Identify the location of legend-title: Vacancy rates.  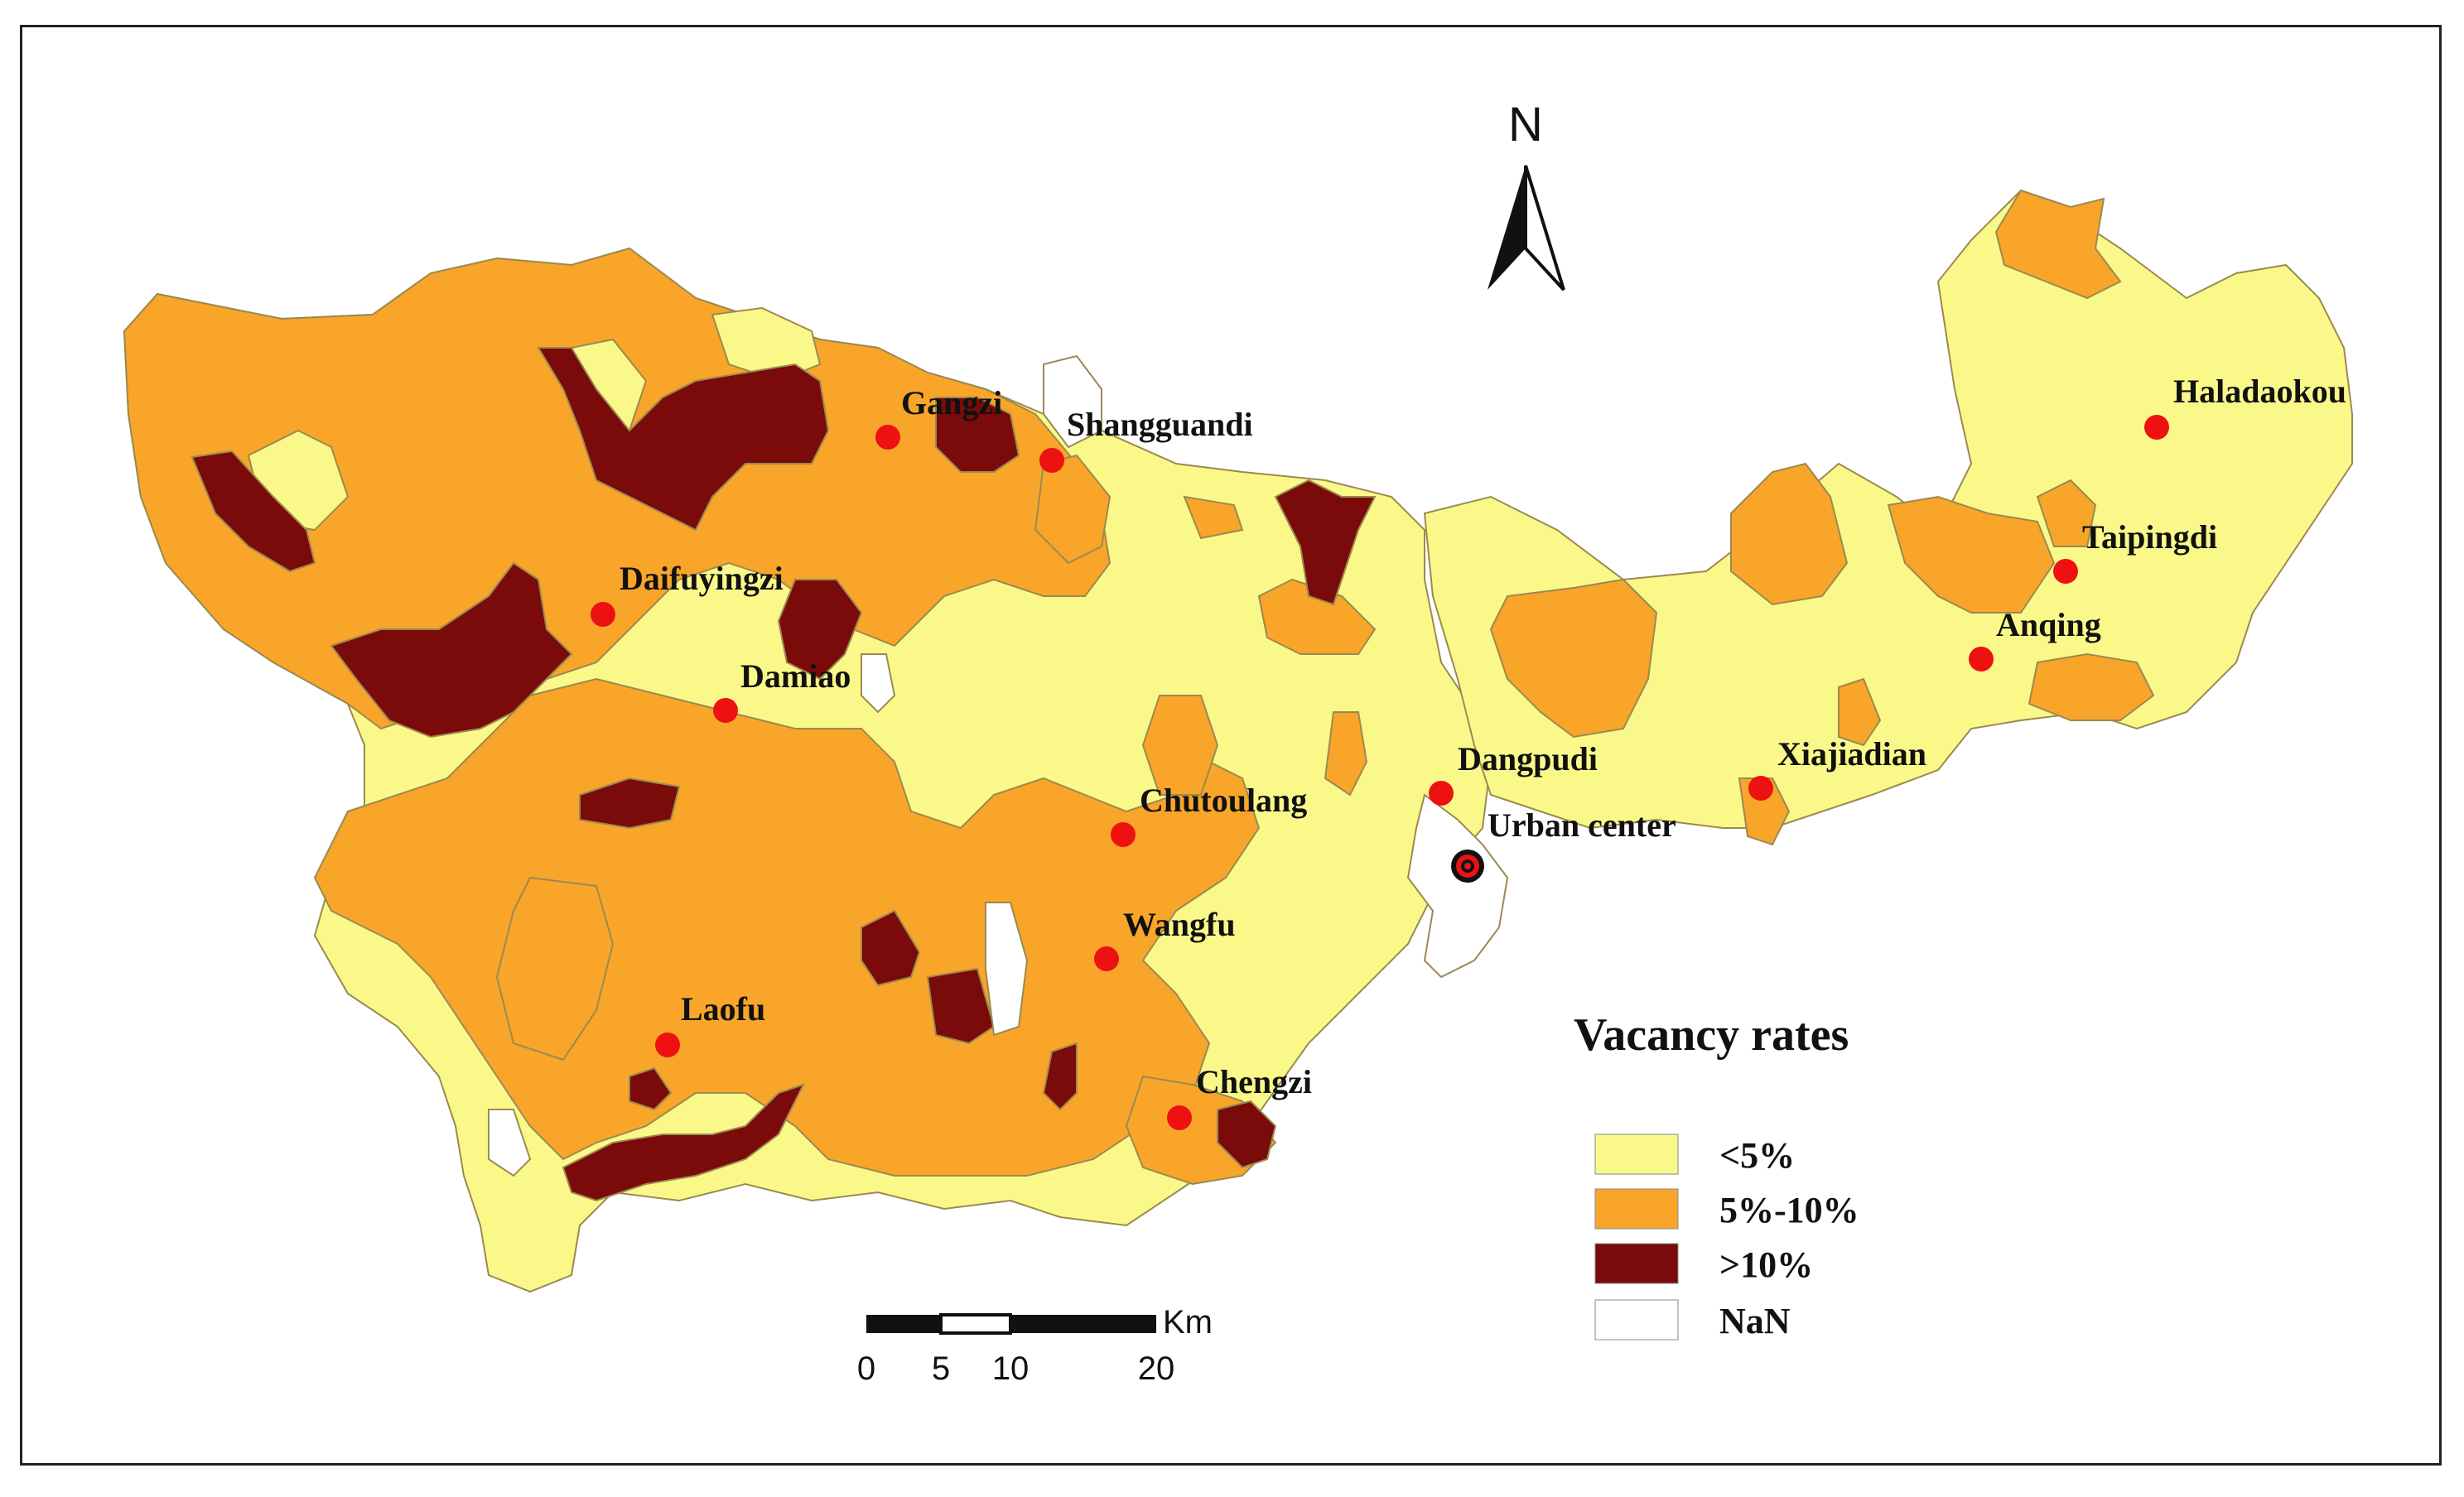
(1711, 1035).